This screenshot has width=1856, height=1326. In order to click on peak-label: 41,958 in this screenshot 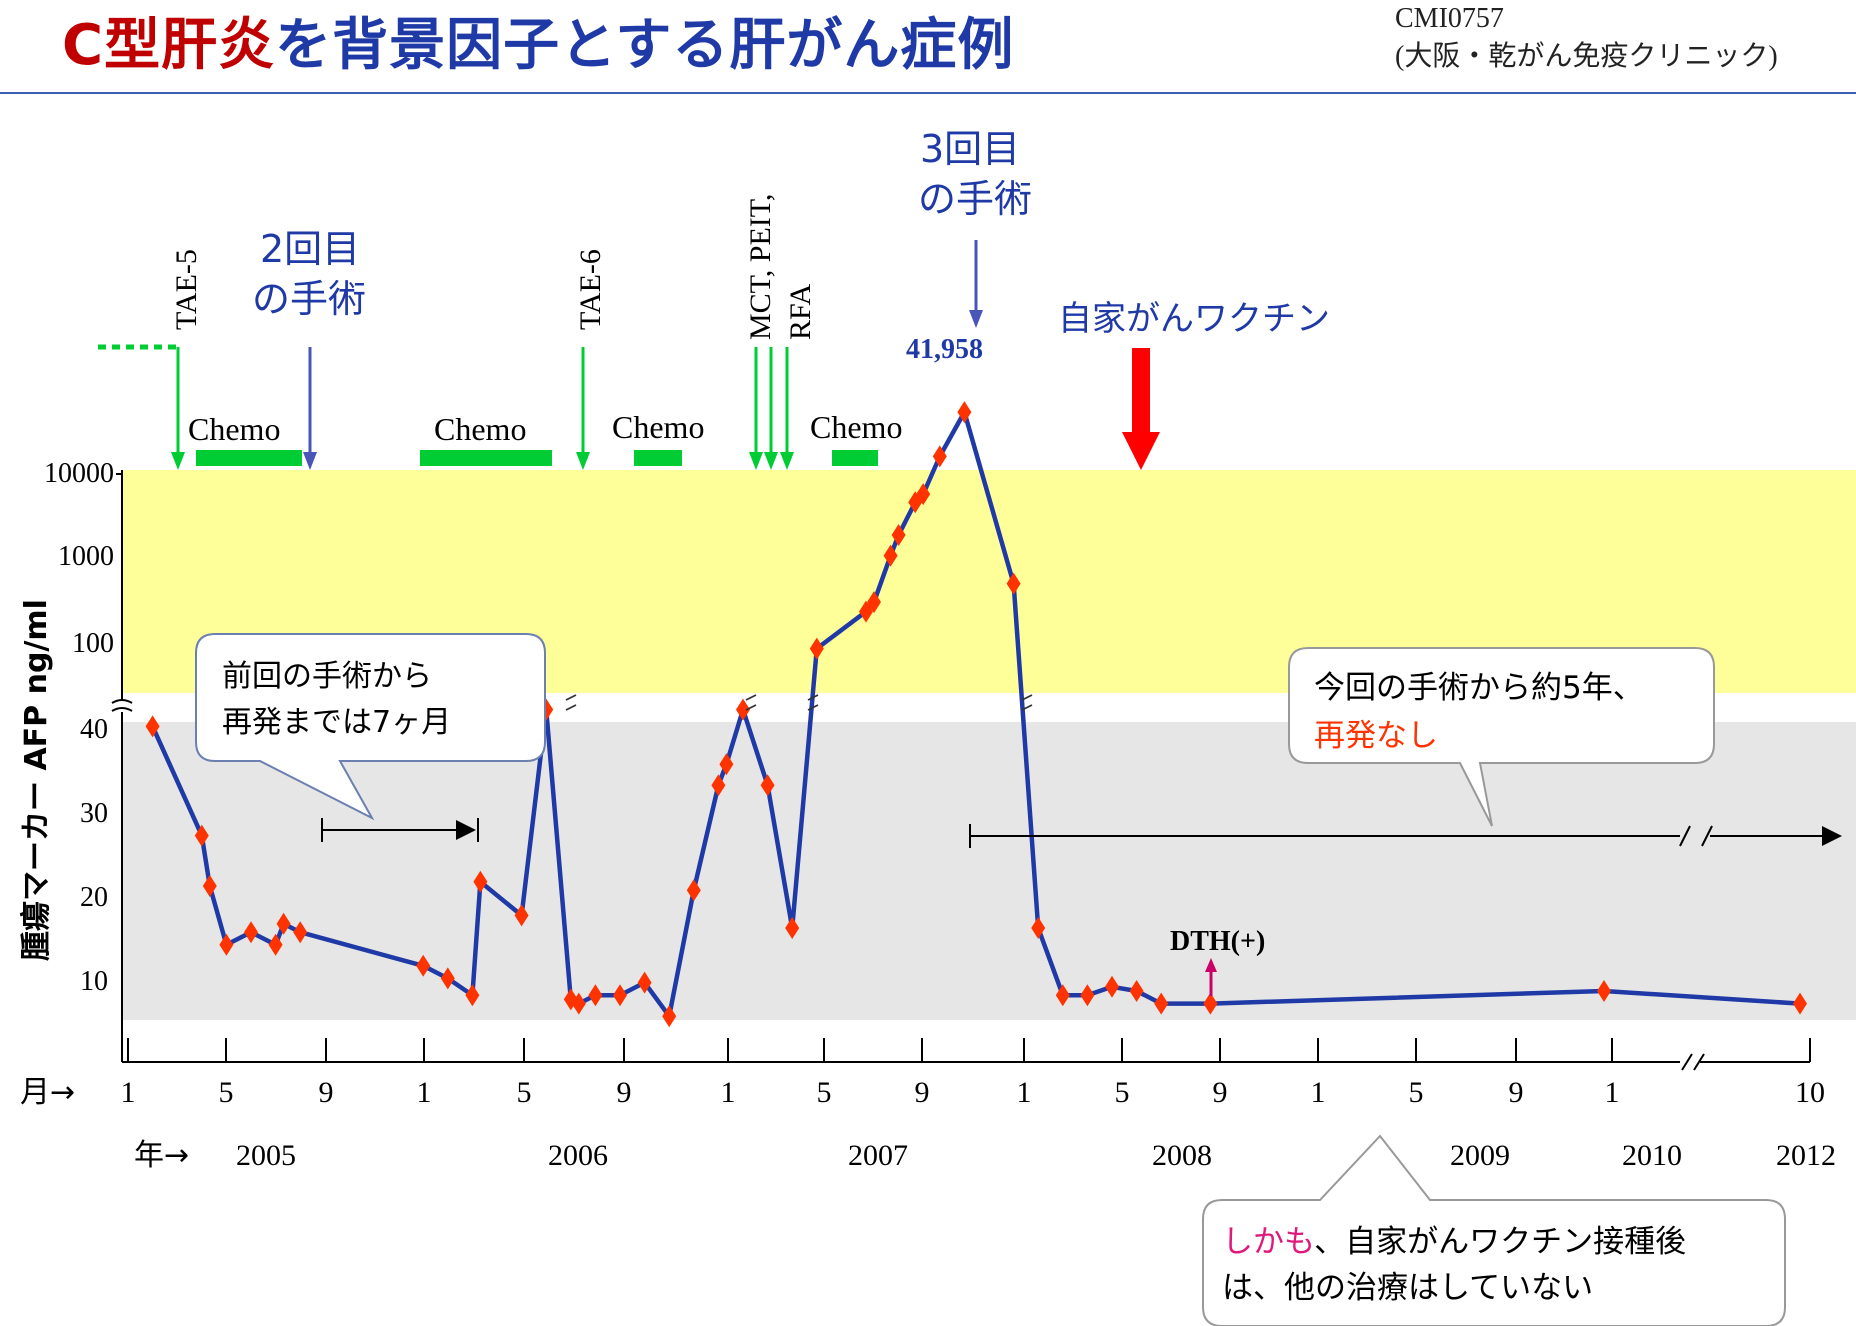, I will do `click(944, 349)`.